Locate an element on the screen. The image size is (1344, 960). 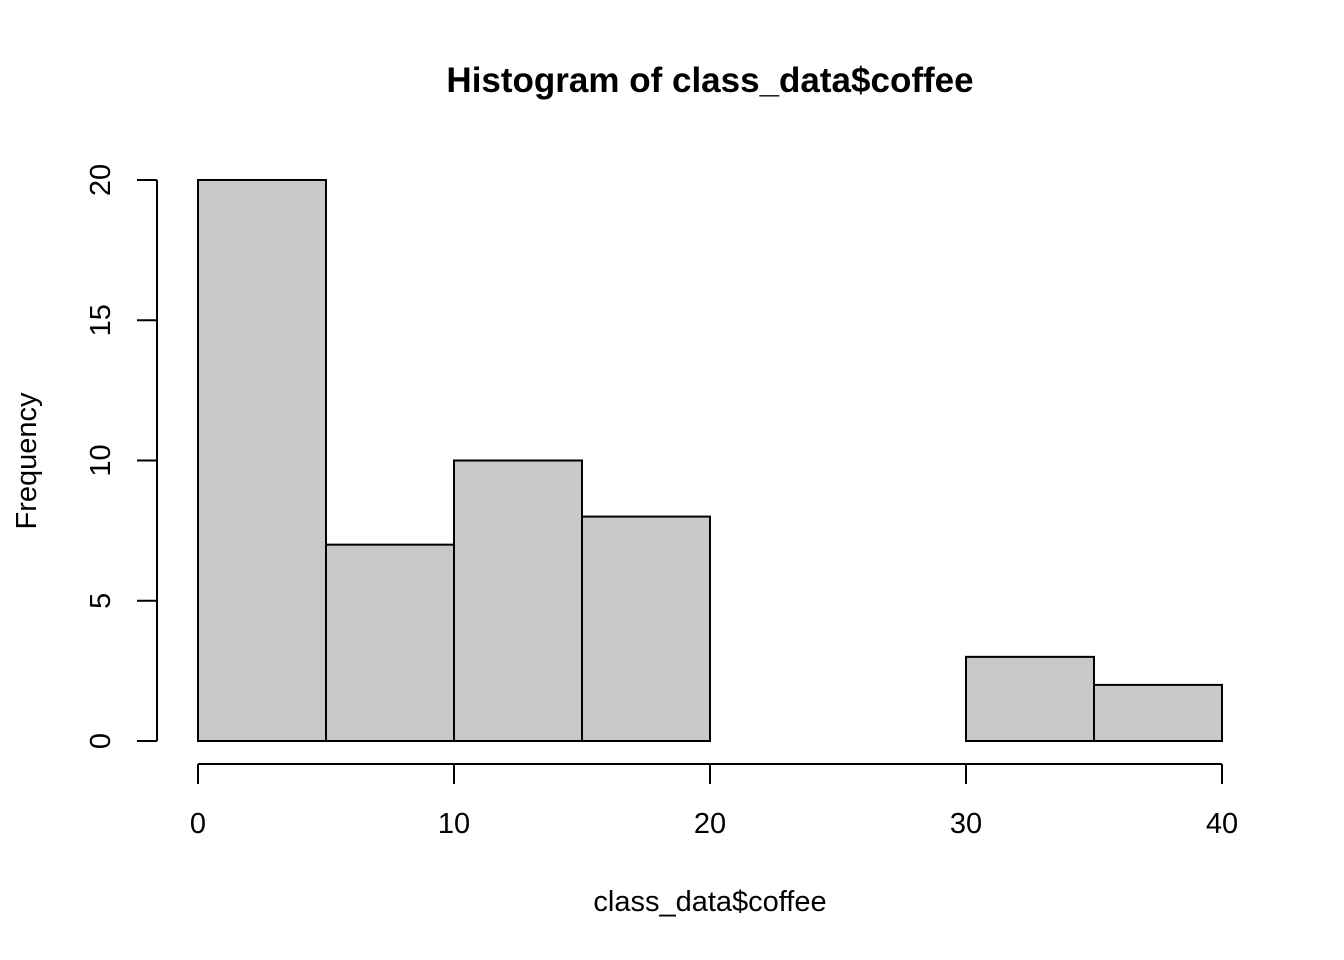
x-tick-label-2: 20 is located at coordinates (710, 824).